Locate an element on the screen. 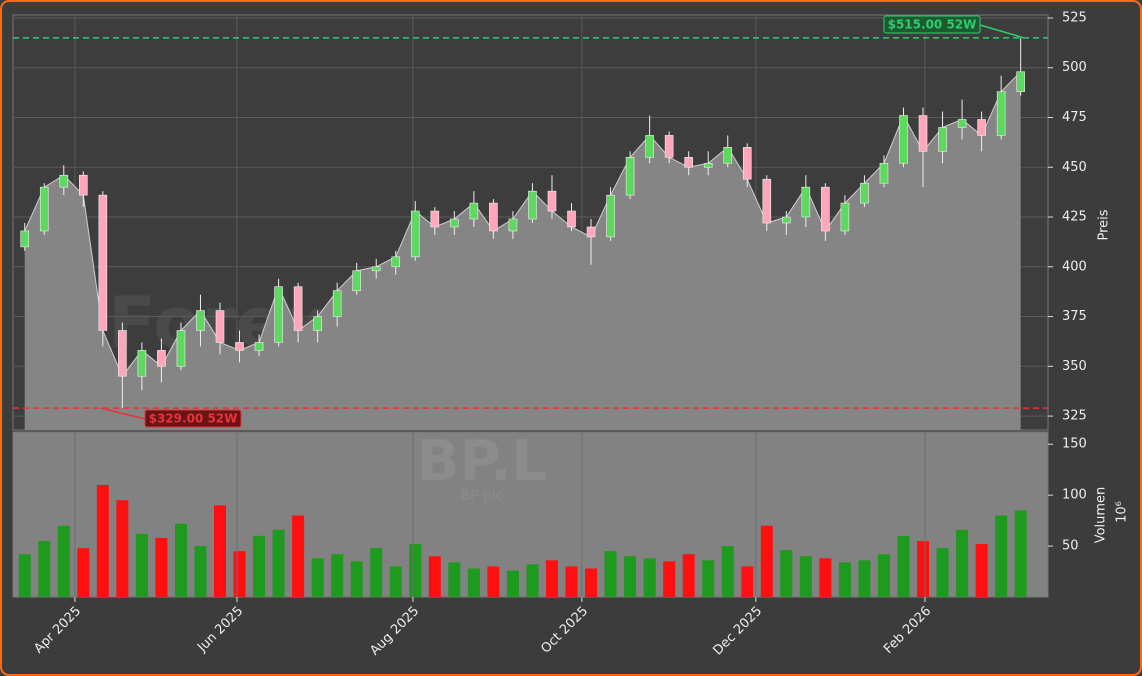  y-tick-label: 100 is located at coordinates (1074, 495).